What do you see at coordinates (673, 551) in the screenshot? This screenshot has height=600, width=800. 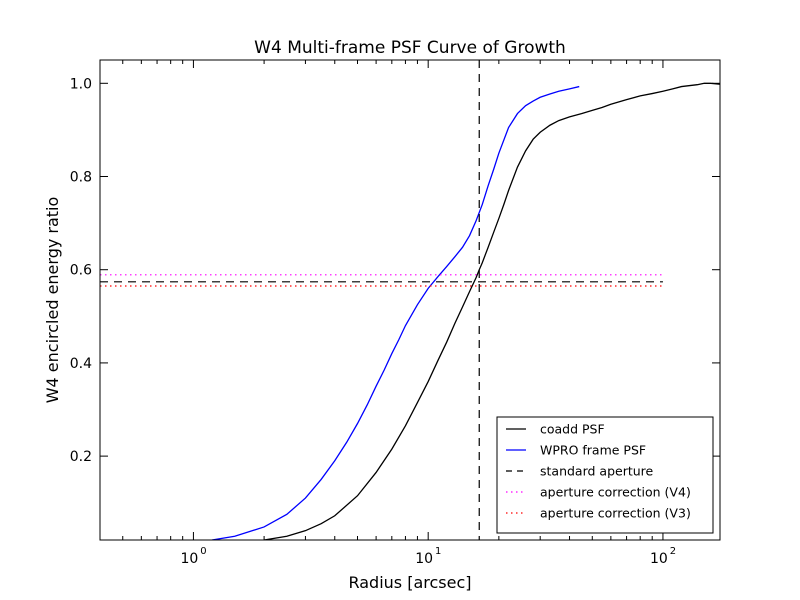 I see `x-tick-exponent: 2` at bounding box center [673, 551].